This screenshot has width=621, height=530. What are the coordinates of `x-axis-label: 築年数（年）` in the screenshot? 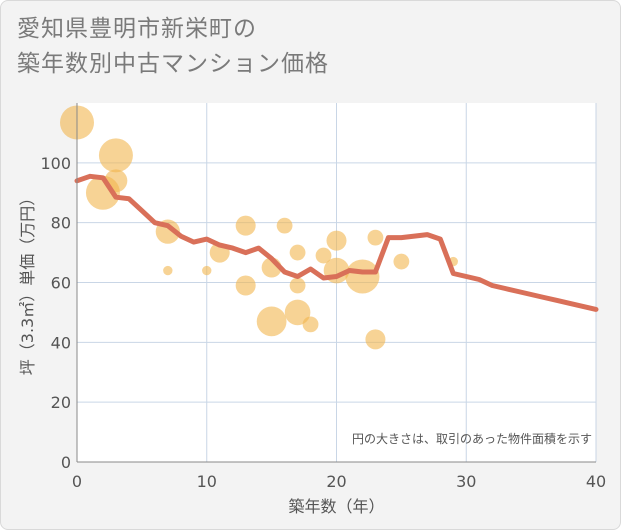 It's located at (336, 506).